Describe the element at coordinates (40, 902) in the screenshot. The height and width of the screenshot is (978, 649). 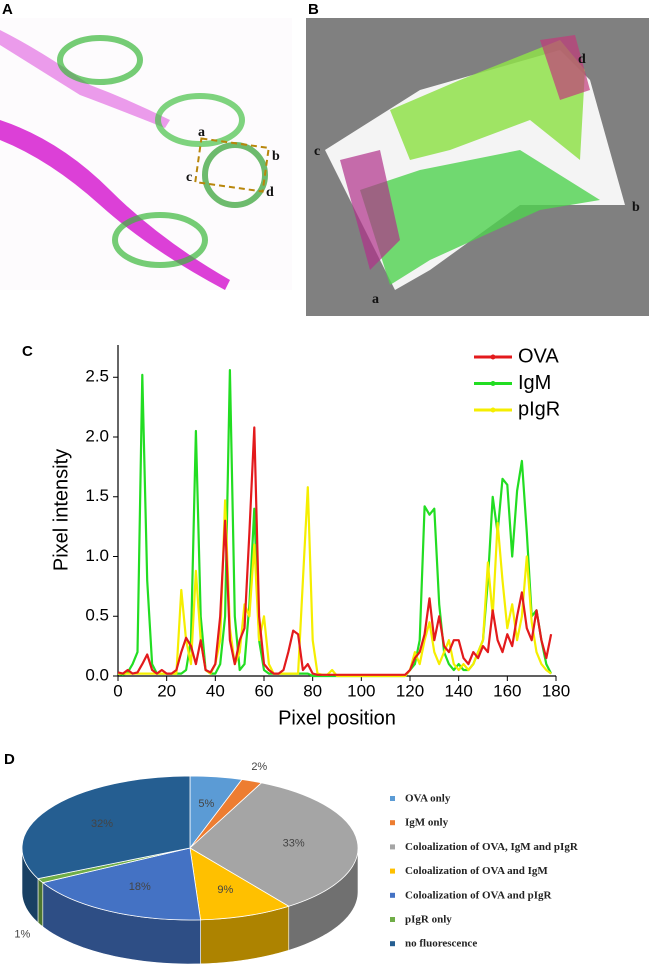
I see `pie-side` at that location.